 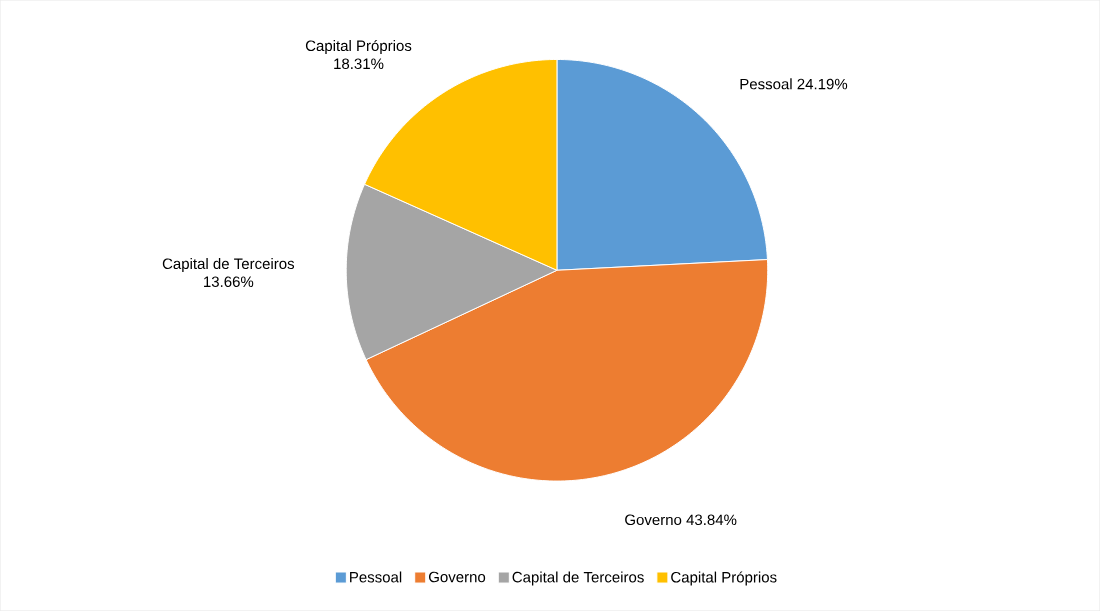 I want to click on slice-label: Pessoal, so click(x=766, y=84).